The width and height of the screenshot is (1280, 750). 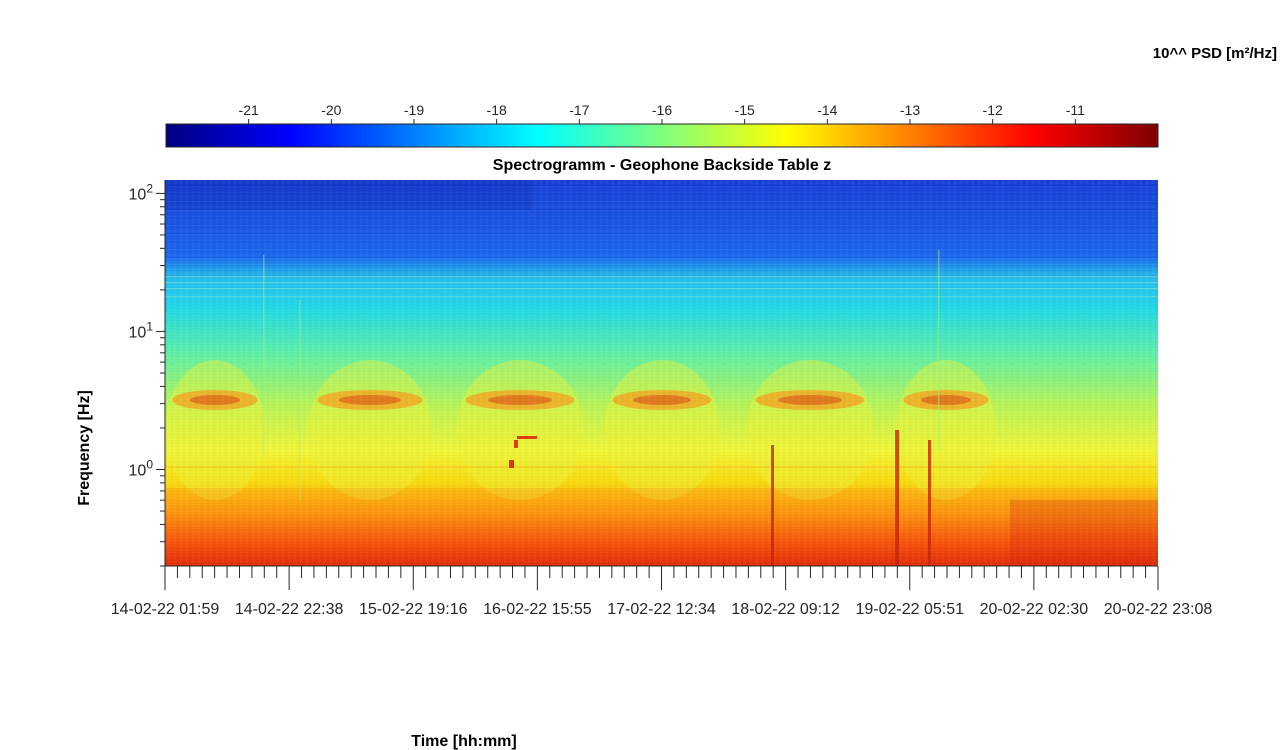 What do you see at coordinates (149, 188) in the screenshot?
I see `y-tick-exponent: 2` at bounding box center [149, 188].